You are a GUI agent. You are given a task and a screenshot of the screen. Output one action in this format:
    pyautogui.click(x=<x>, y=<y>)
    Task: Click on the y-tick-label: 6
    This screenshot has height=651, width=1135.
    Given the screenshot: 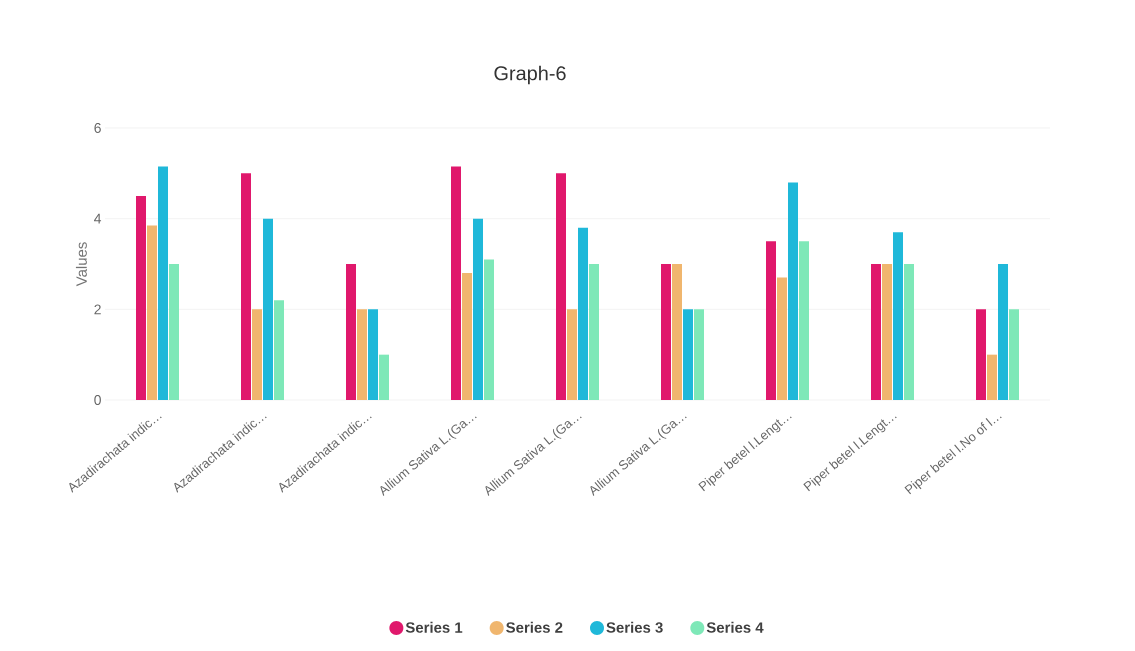 What is the action you would take?
    pyautogui.click(x=97, y=128)
    